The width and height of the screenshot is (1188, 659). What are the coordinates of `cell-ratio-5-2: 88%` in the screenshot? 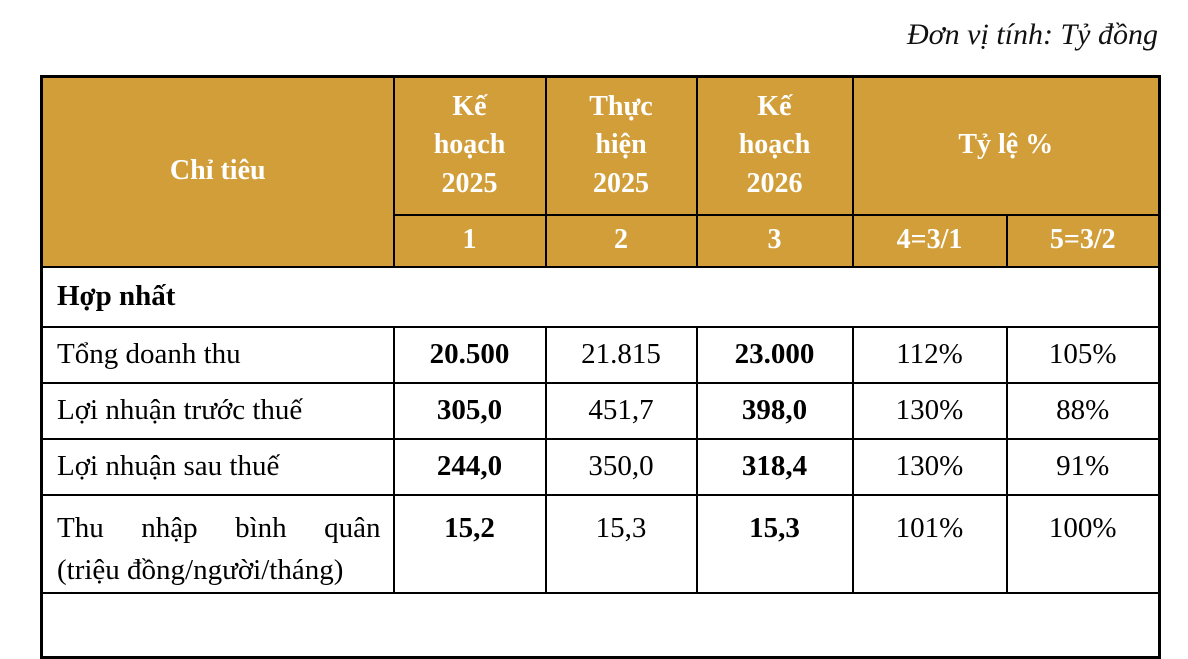 It's located at (1083, 410).